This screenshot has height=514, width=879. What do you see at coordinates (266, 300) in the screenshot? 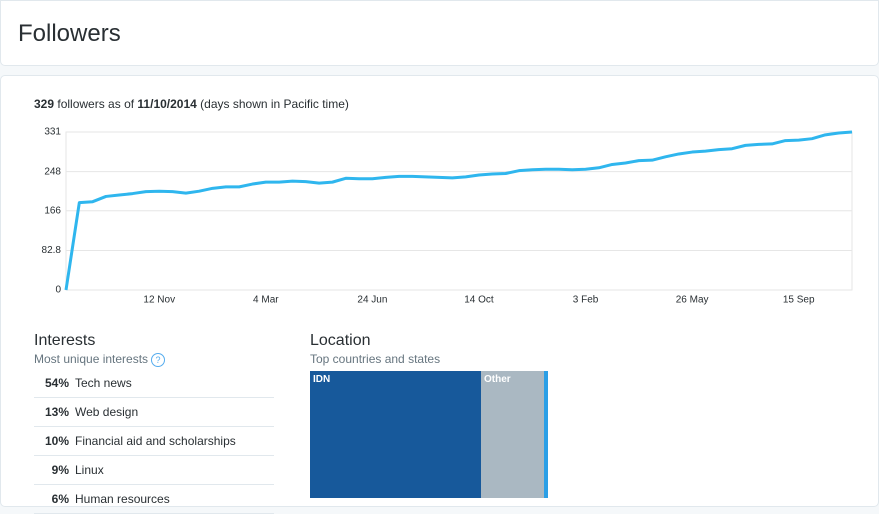
I see `x-tick-label: 4 Mar` at bounding box center [266, 300].